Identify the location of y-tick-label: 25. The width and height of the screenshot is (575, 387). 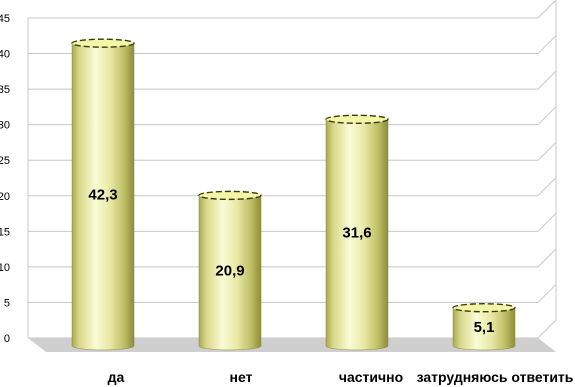
(5, 161).